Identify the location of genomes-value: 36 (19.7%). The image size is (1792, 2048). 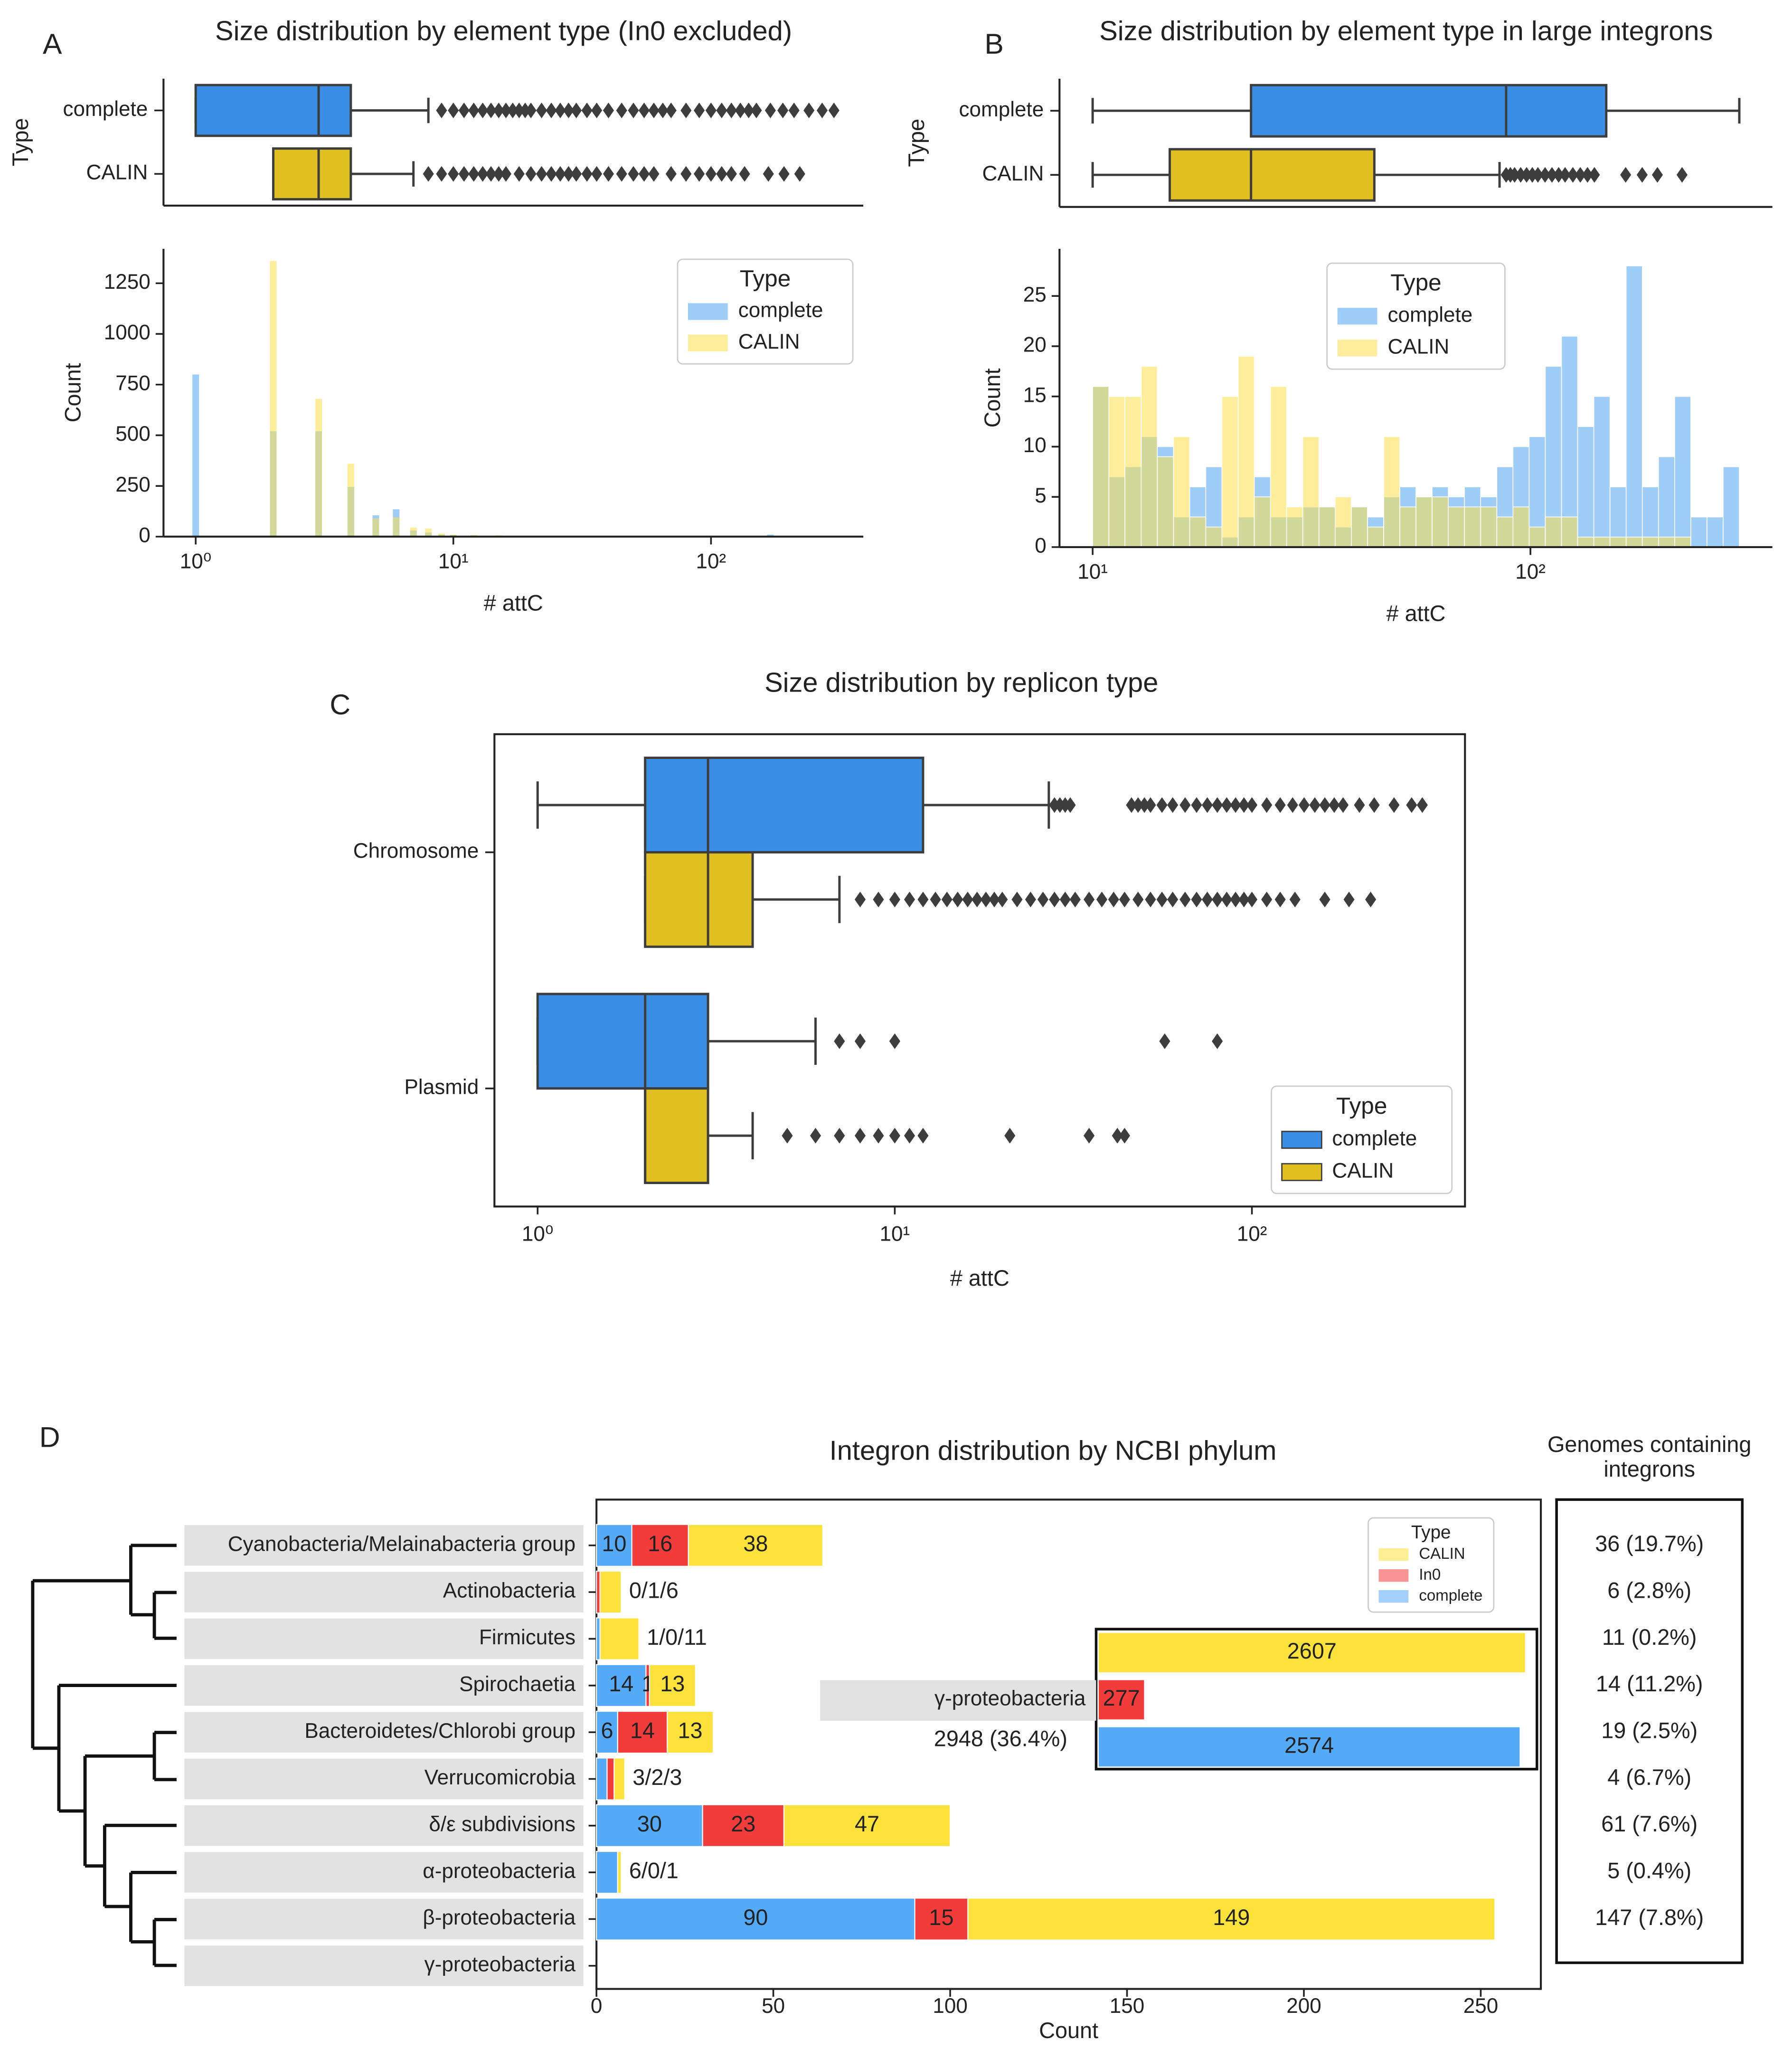
(1649, 1543).